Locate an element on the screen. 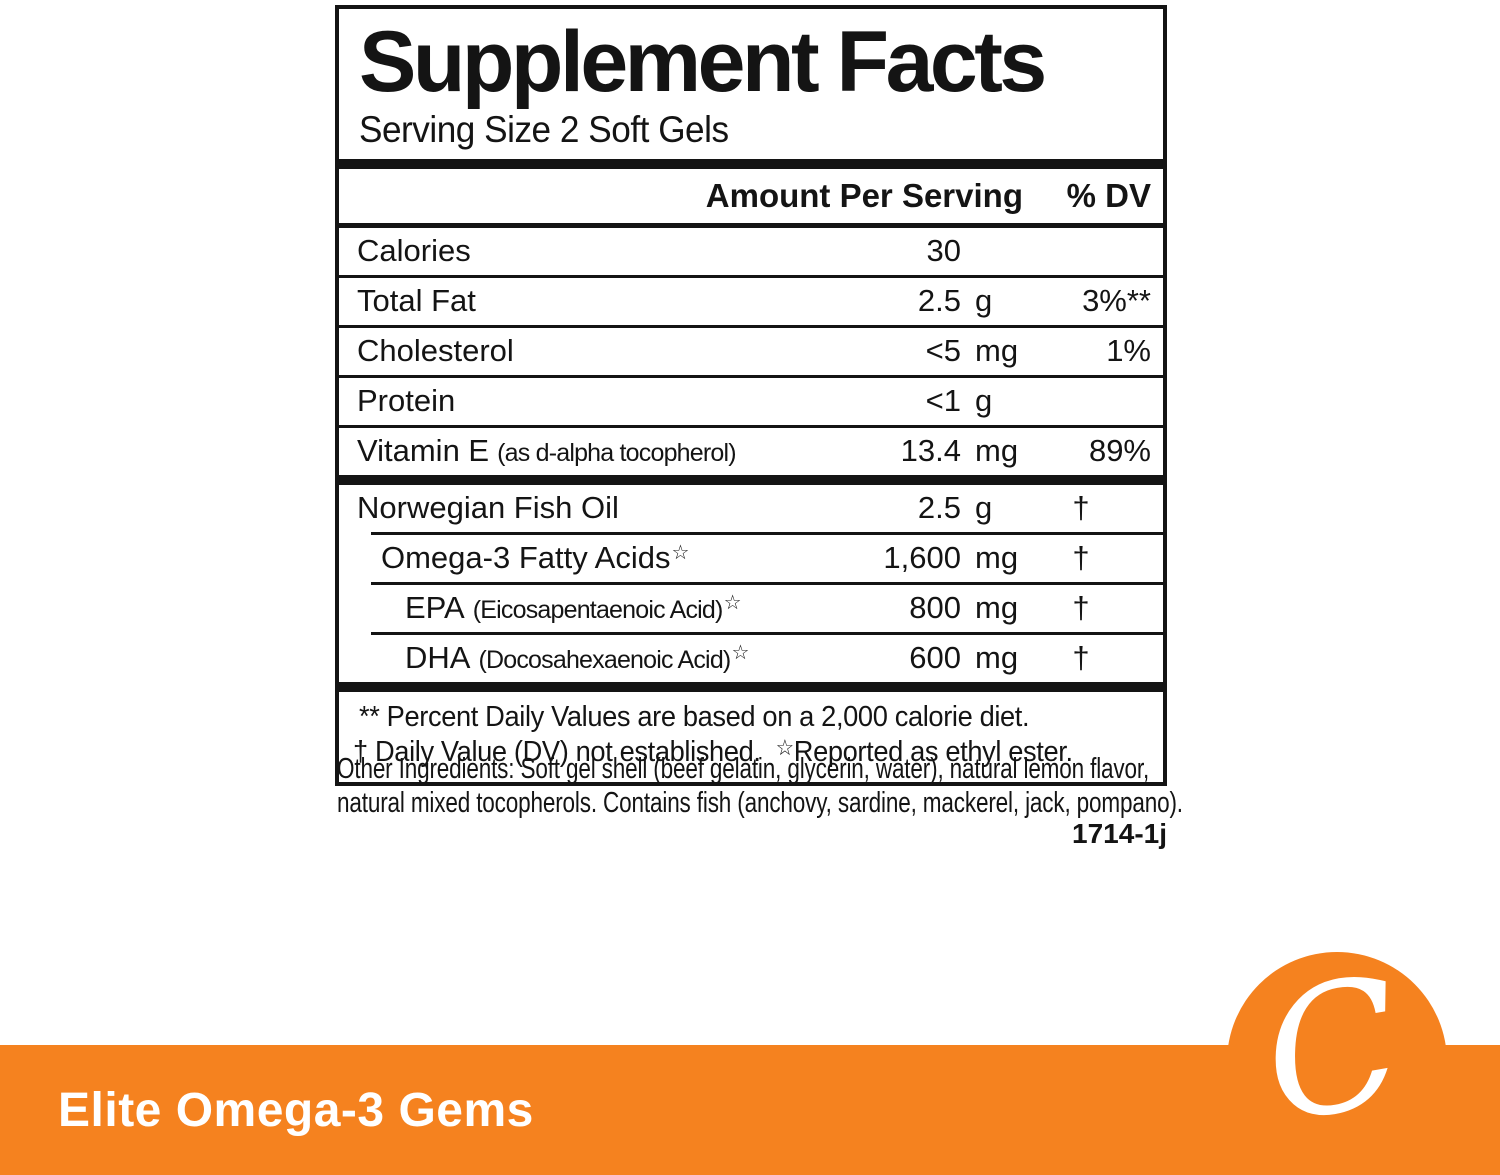  nutrient-name-detail: (as d-alpha tocopherol) is located at coordinates (617, 452).